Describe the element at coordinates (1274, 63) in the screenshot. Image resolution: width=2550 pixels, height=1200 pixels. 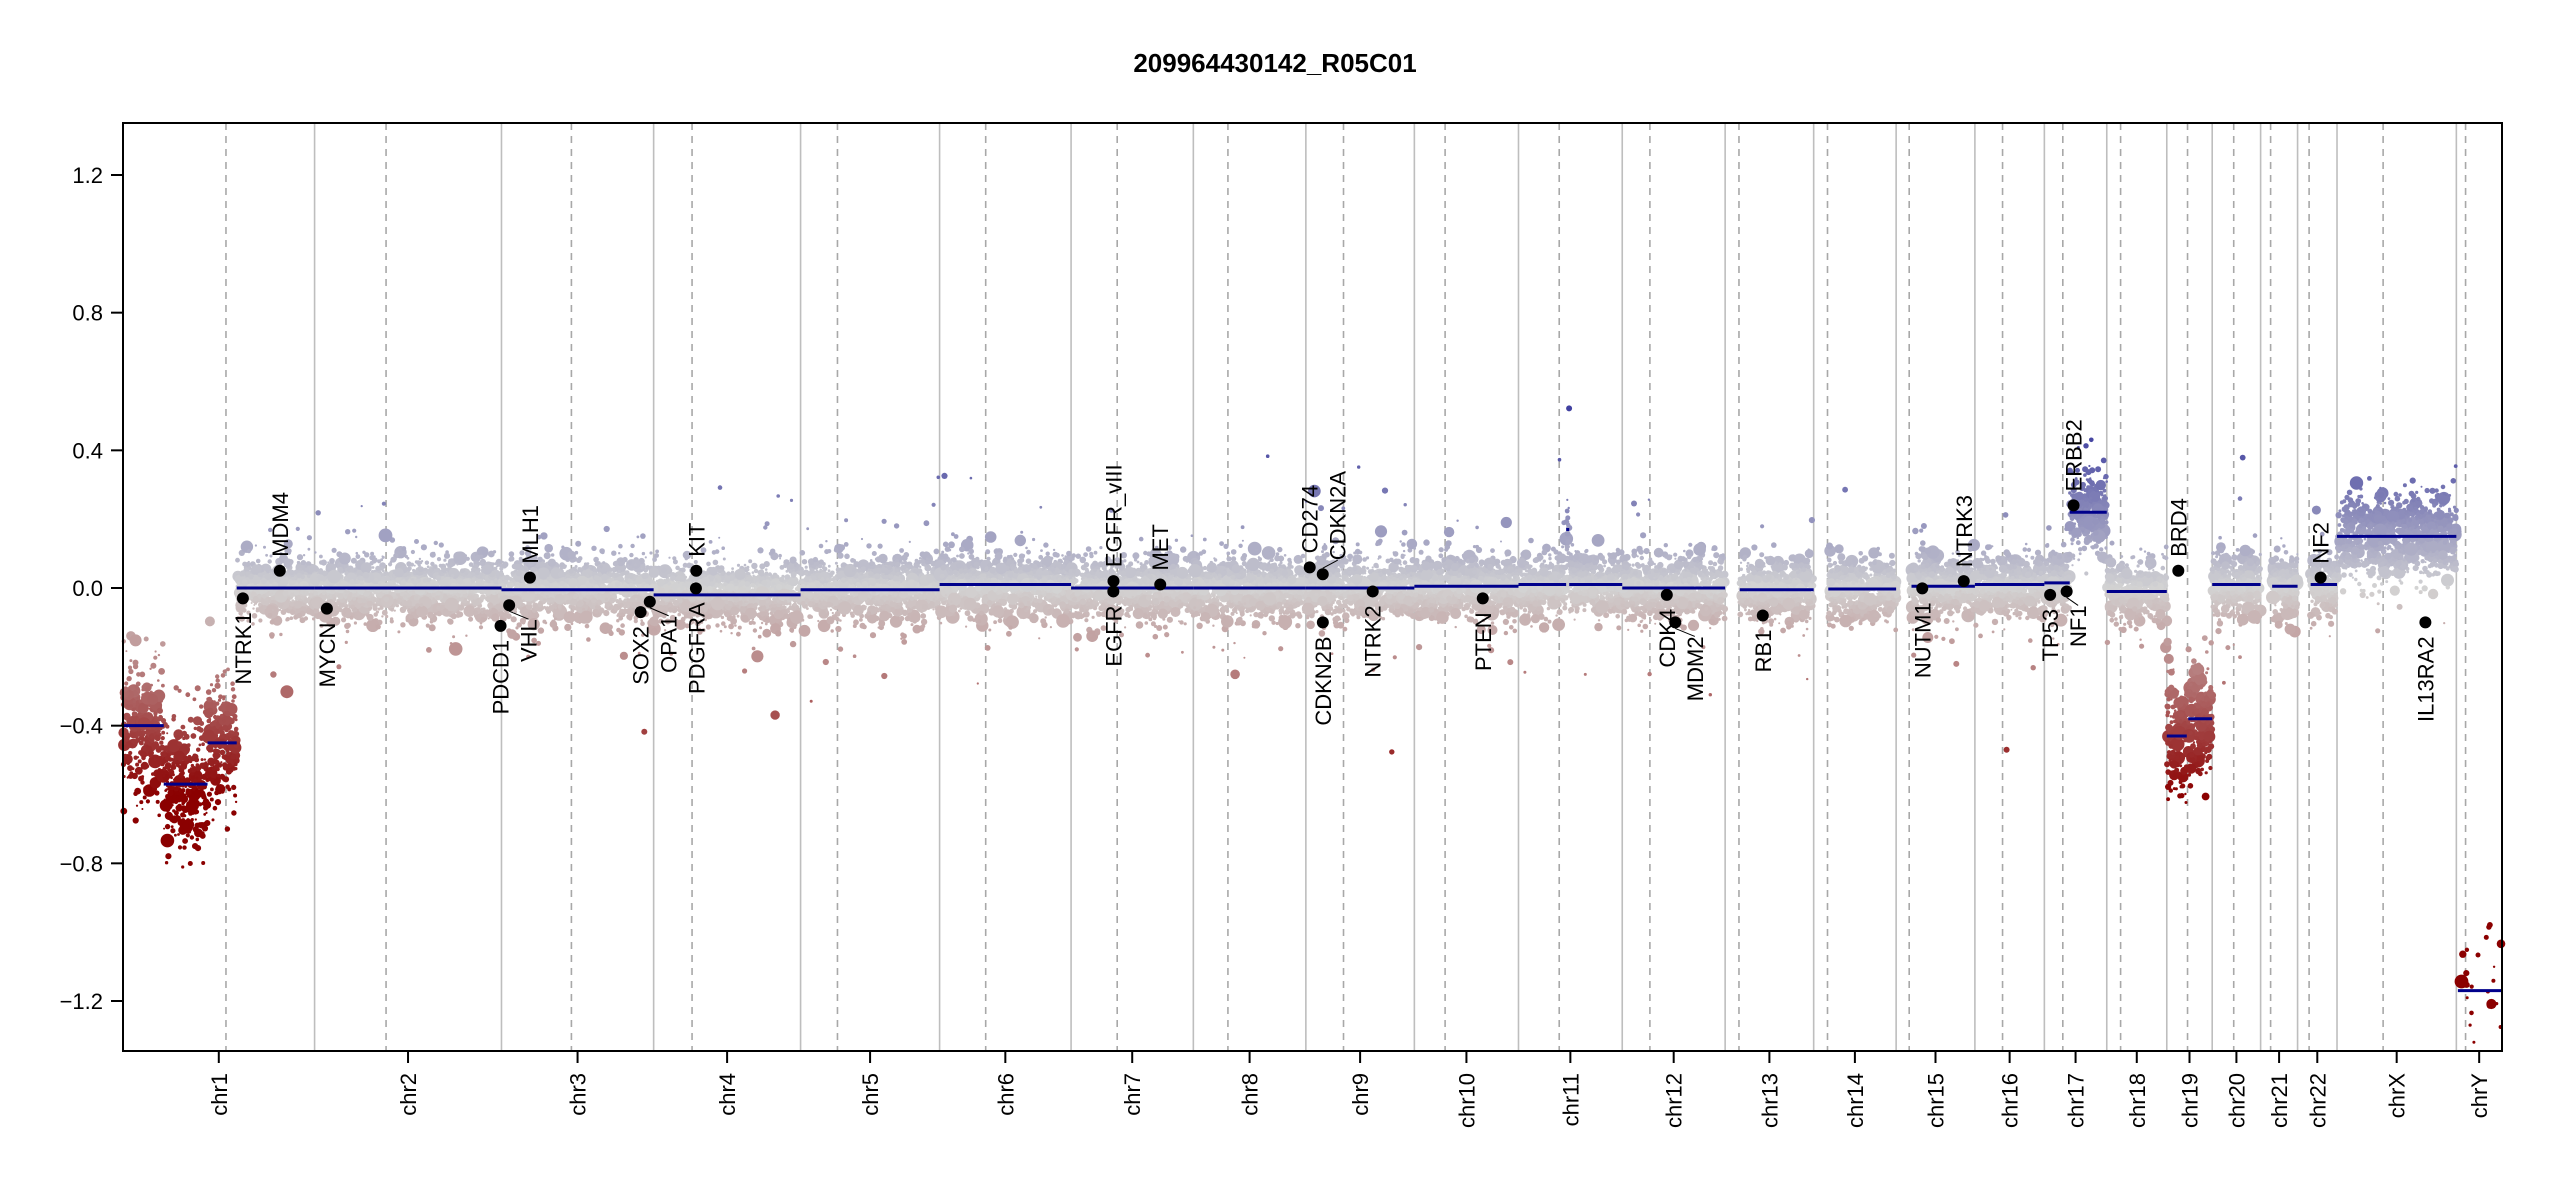
I see `chart-title: 209964430142_R05C01` at that location.